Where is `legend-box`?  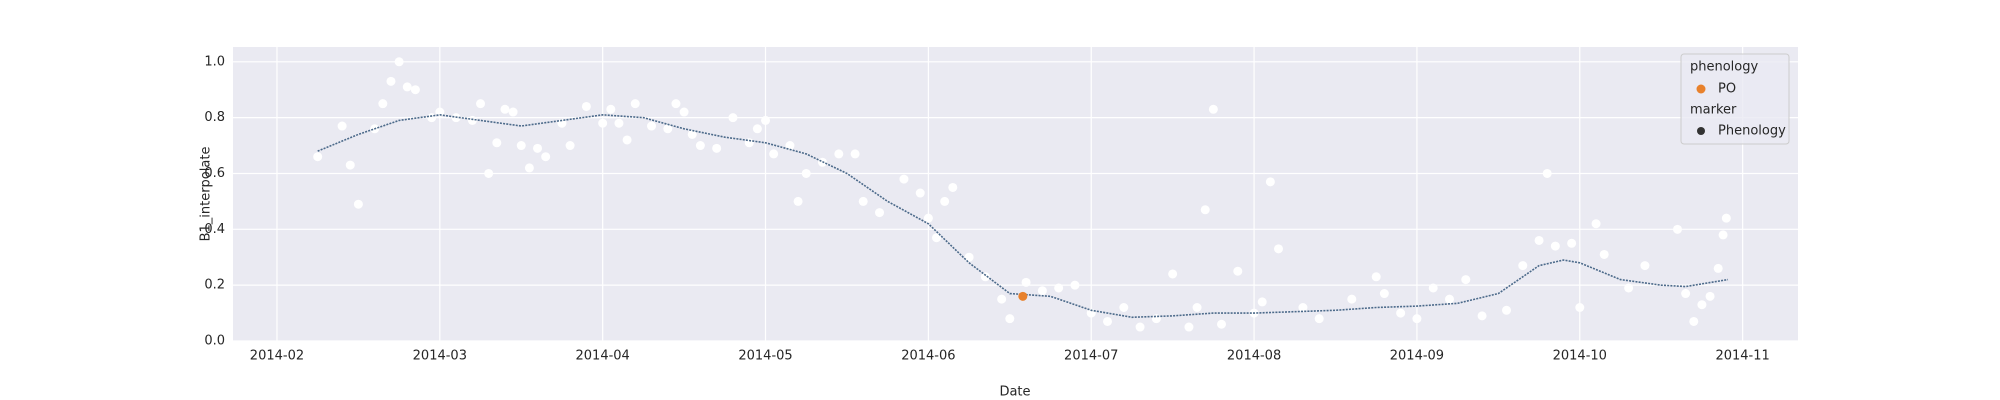 legend-box is located at coordinates (1735, 99).